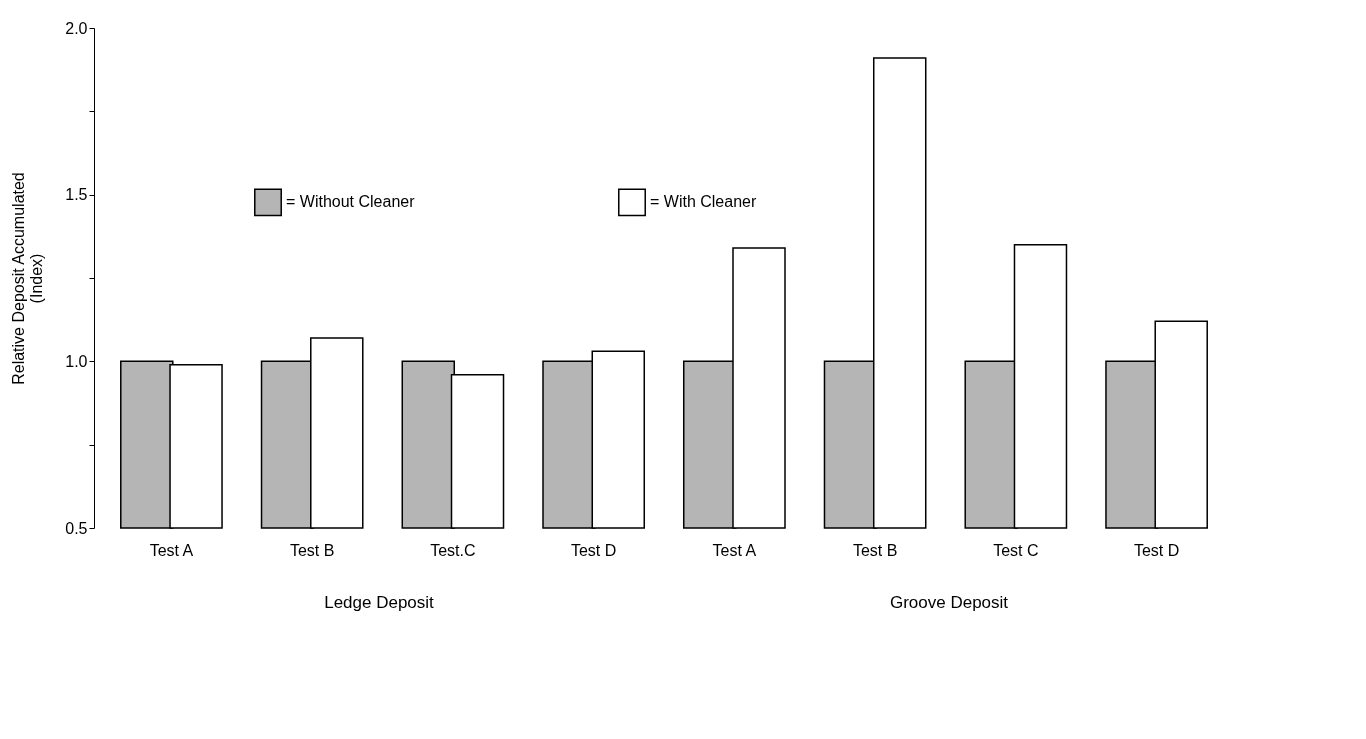 The image size is (1366, 739). Describe the element at coordinates (949, 602) in the screenshot. I see `text: Groove Deposit` at that location.